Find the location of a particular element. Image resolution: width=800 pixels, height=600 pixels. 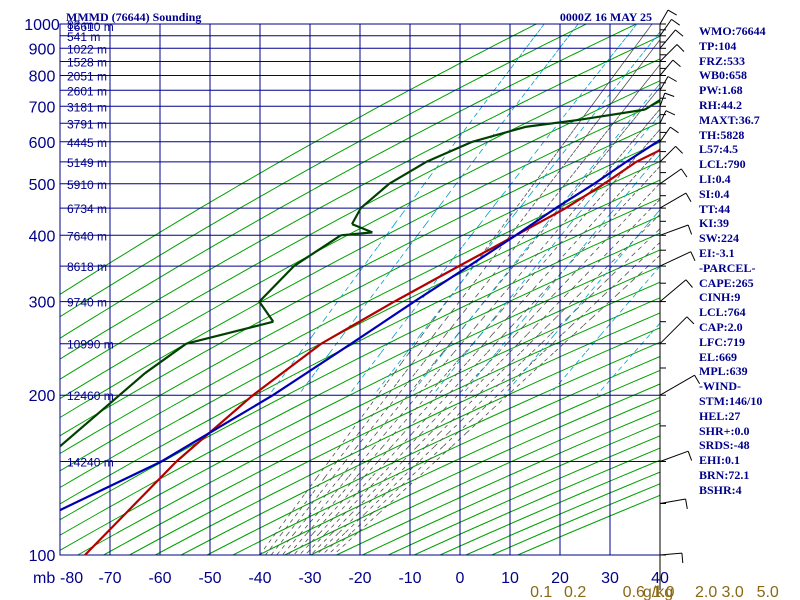

pressure-tick-label: 300 is located at coordinates (42, 303).